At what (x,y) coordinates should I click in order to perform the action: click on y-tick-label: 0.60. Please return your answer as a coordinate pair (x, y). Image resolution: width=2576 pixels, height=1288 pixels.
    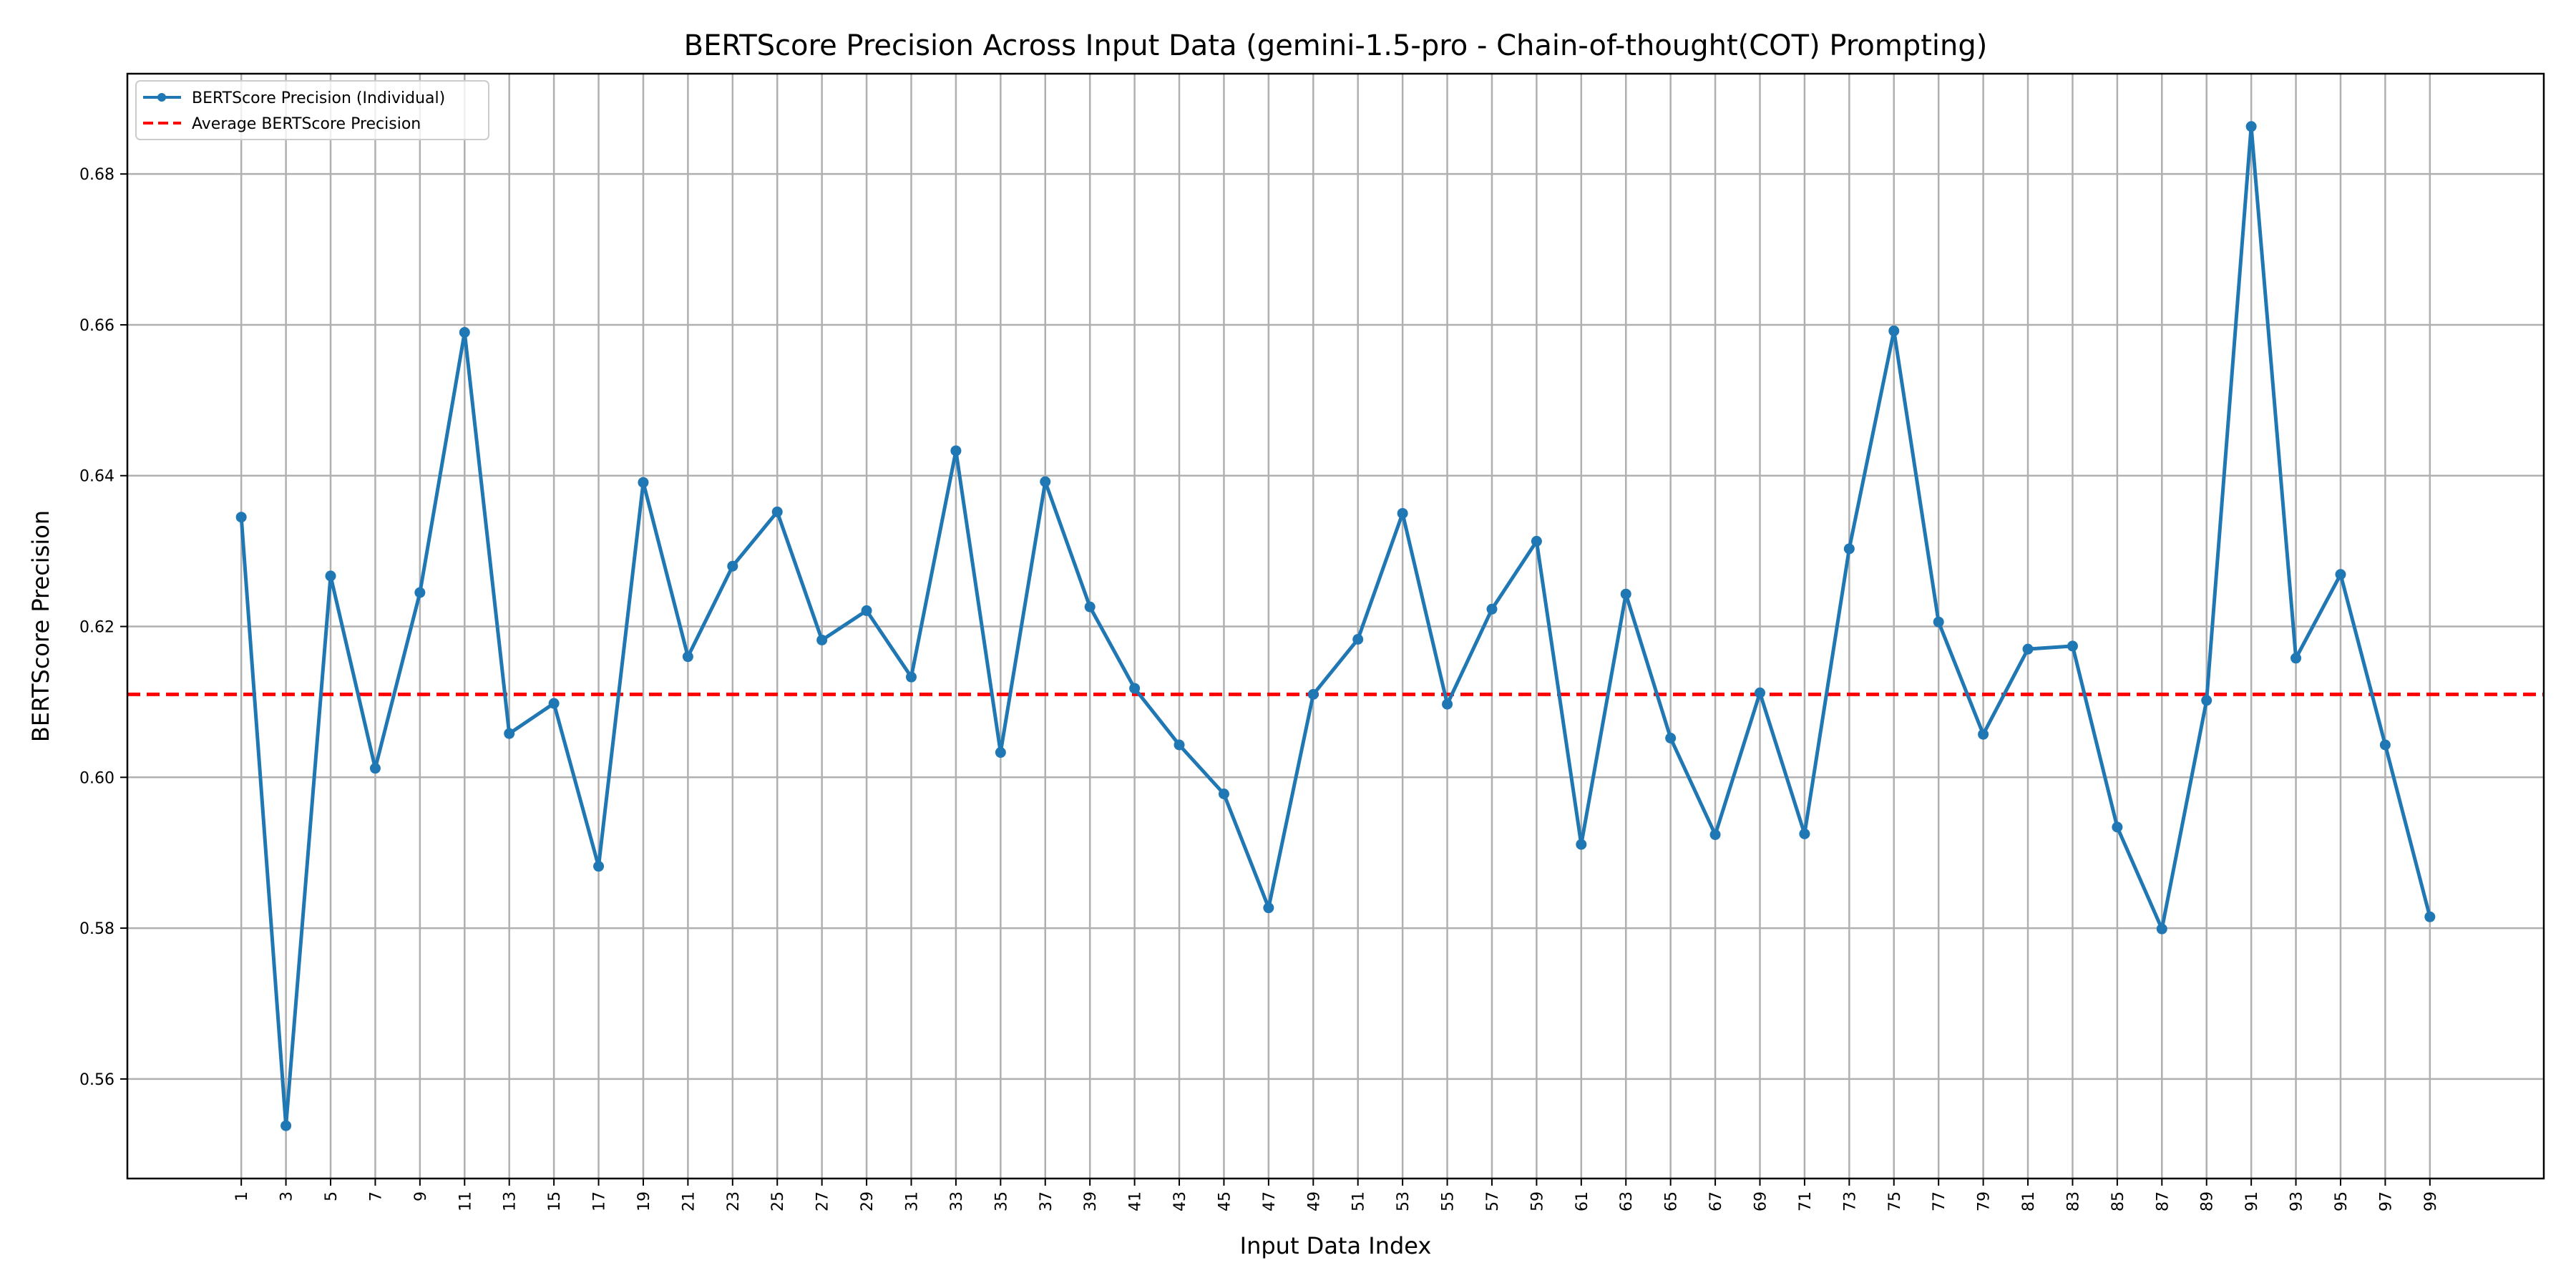
    Looking at the image, I should click on (96, 778).